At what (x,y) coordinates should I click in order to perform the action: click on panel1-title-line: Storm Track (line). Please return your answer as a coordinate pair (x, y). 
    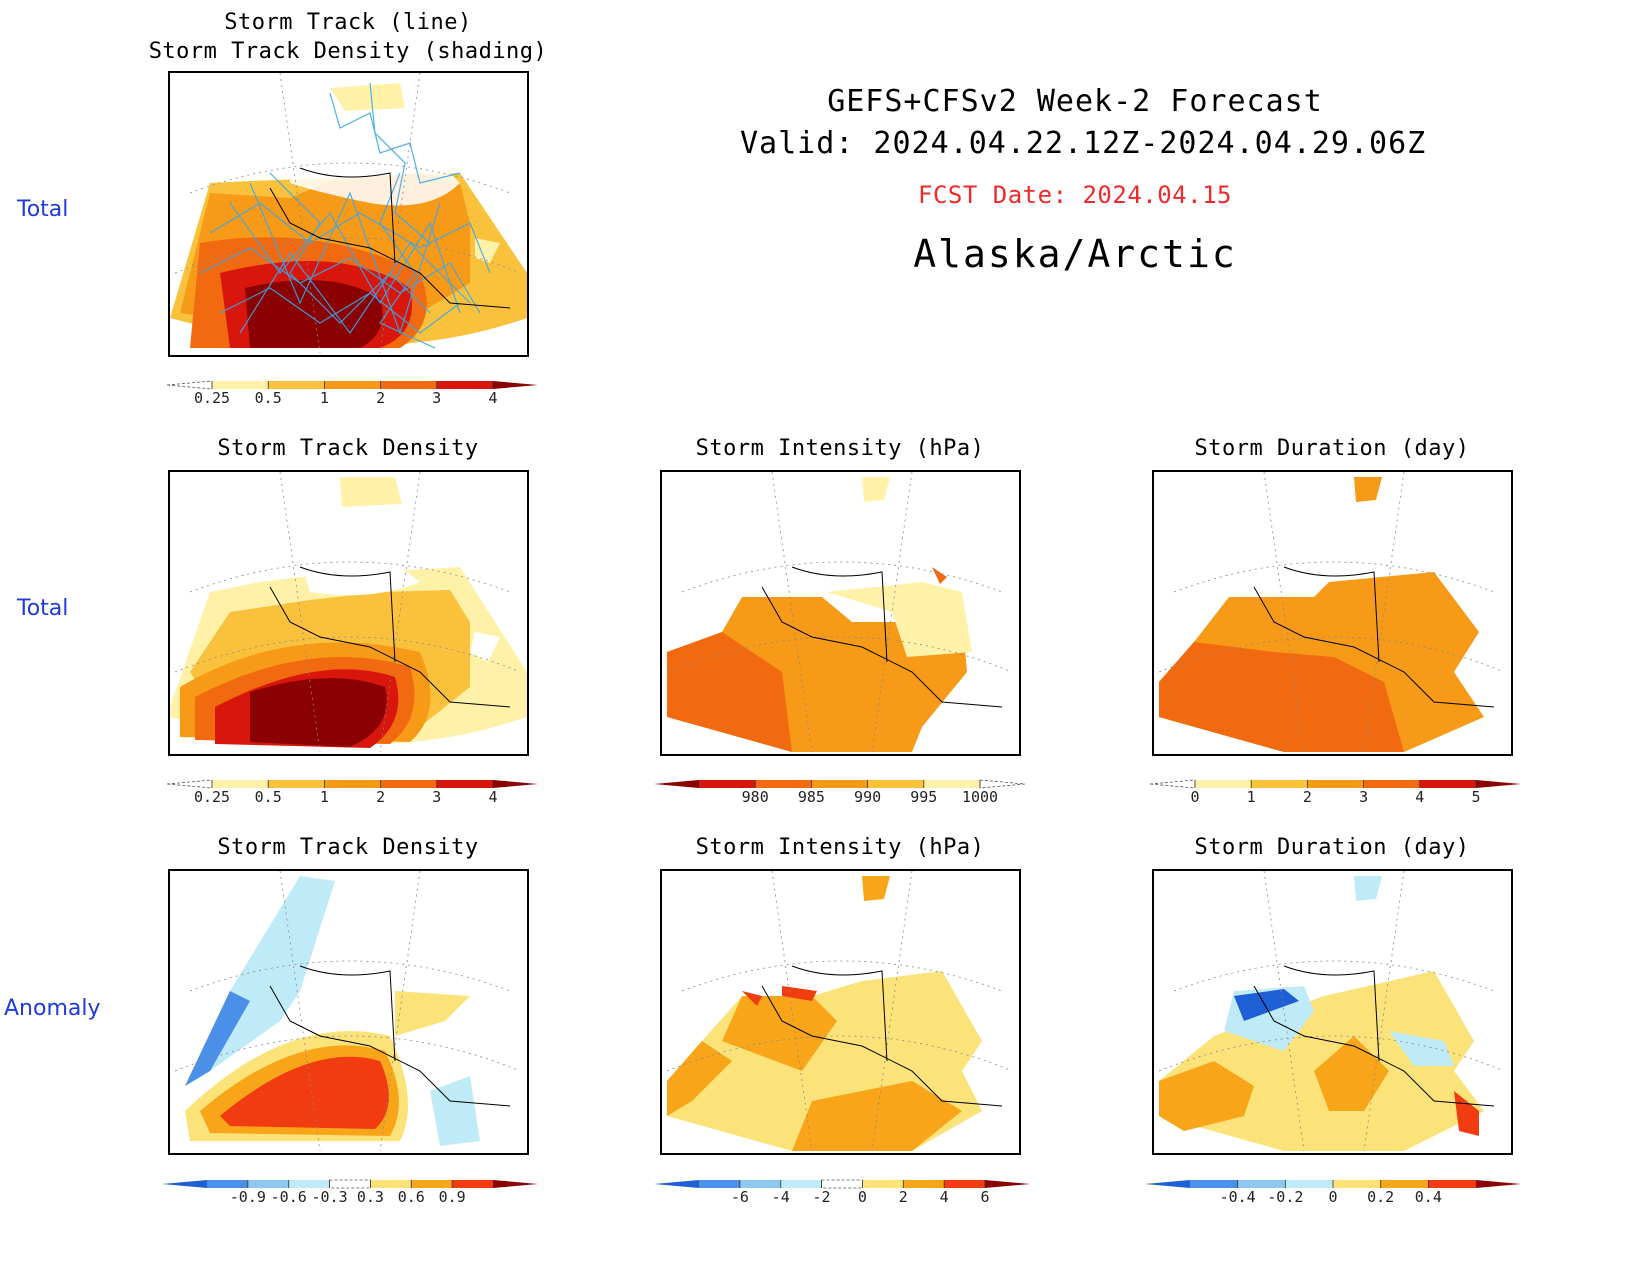
    Looking at the image, I should click on (348, 22).